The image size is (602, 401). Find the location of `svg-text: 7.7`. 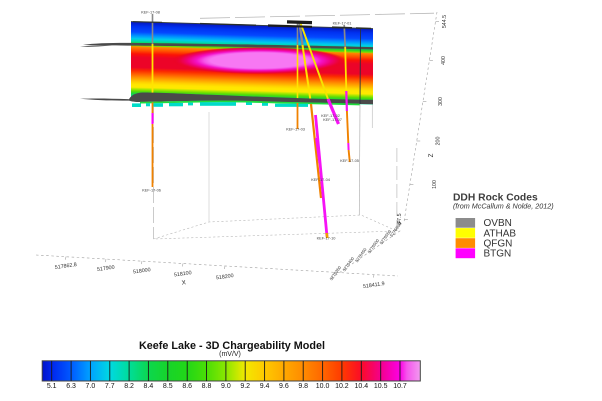

svg-text: 7.7 is located at coordinates (110, 386).